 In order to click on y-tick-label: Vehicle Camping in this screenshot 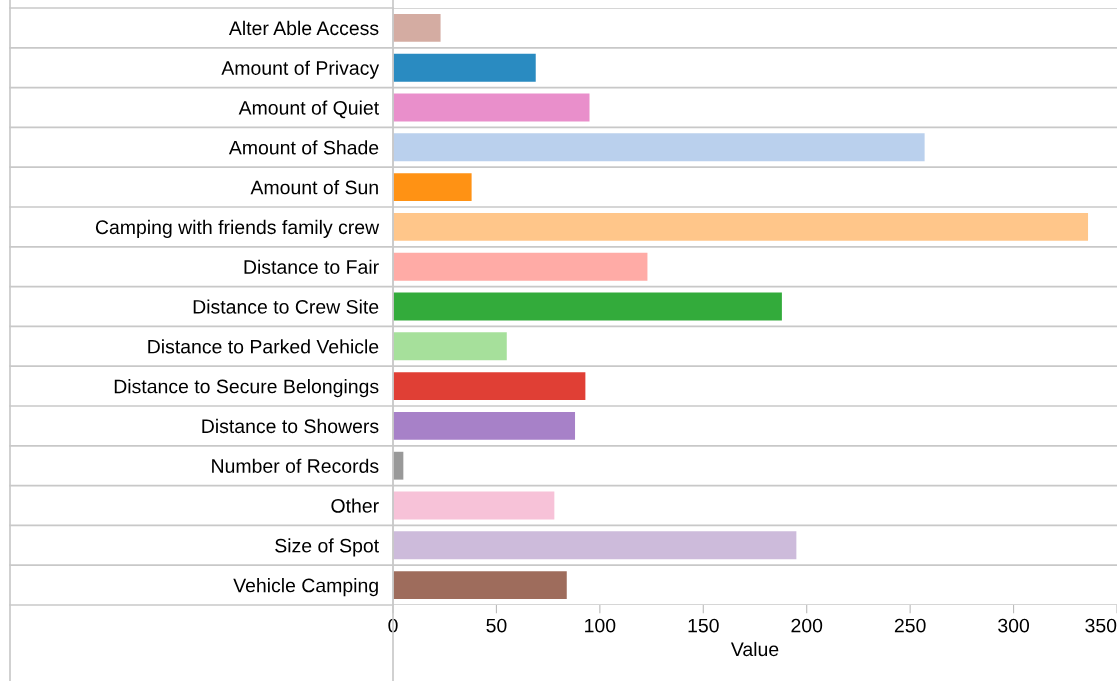, I will do `click(305, 587)`.